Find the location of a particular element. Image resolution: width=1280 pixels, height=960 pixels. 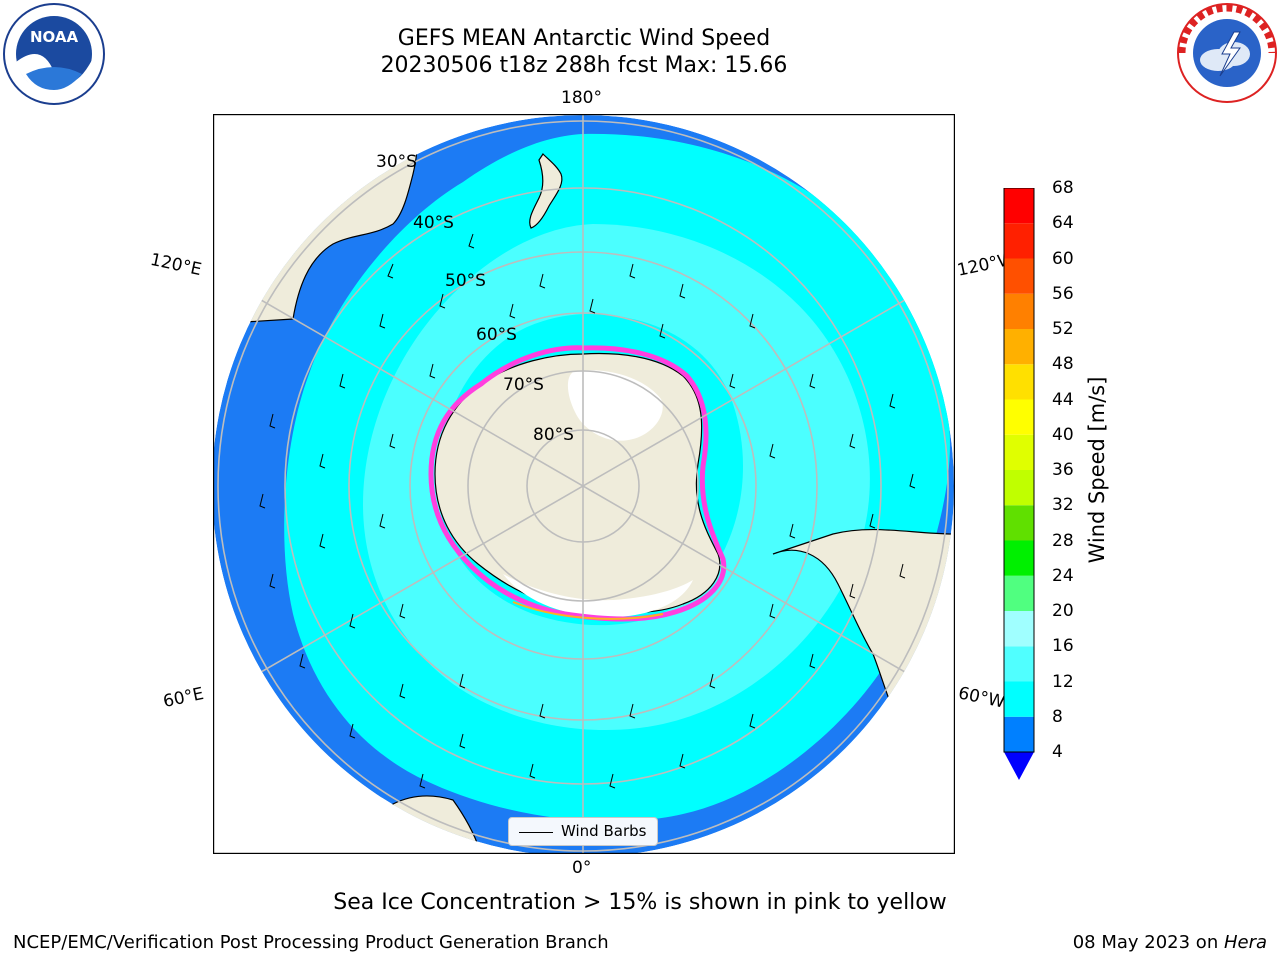

colorbar-label: Wind Speed [m/s] is located at coordinates (1097, 470).